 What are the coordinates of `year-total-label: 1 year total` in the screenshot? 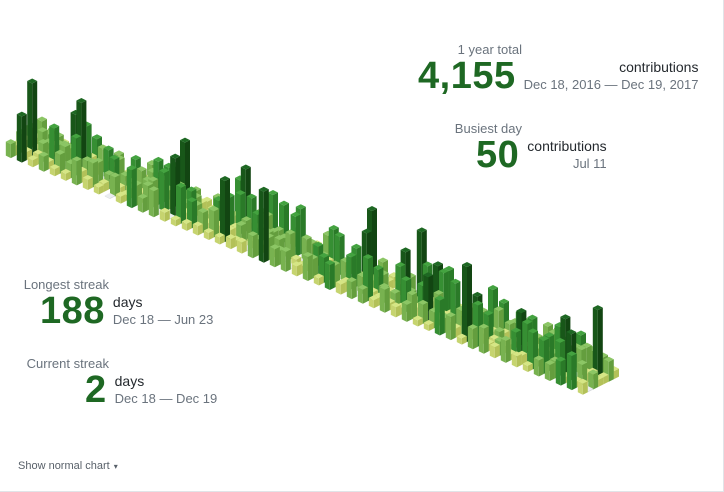 It's located at (489, 49).